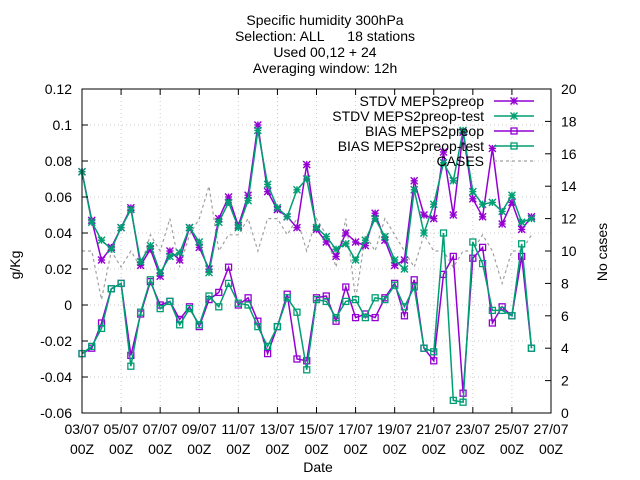  Describe the element at coordinates (422, 101) in the screenshot. I see `legend-label: STDV MEPS2preop` at that location.